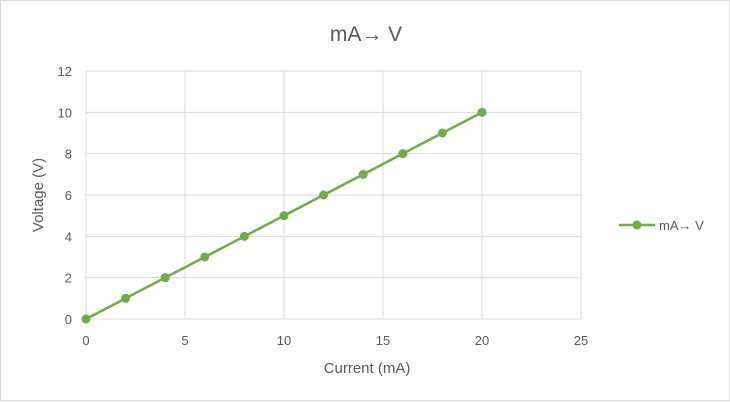 Image resolution: width=730 pixels, height=402 pixels. Describe the element at coordinates (184, 340) in the screenshot. I see `x-tick-label: 5` at that location.